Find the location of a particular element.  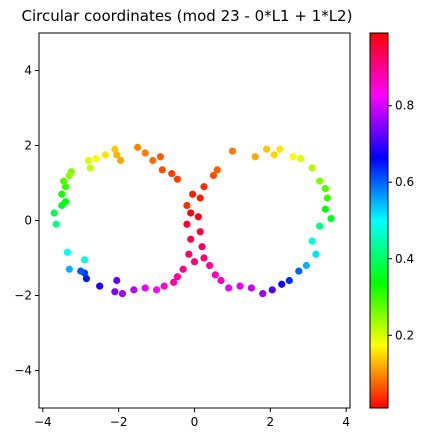

colorbar-tick-label: 0.4 is located at coordinates (404, 259).